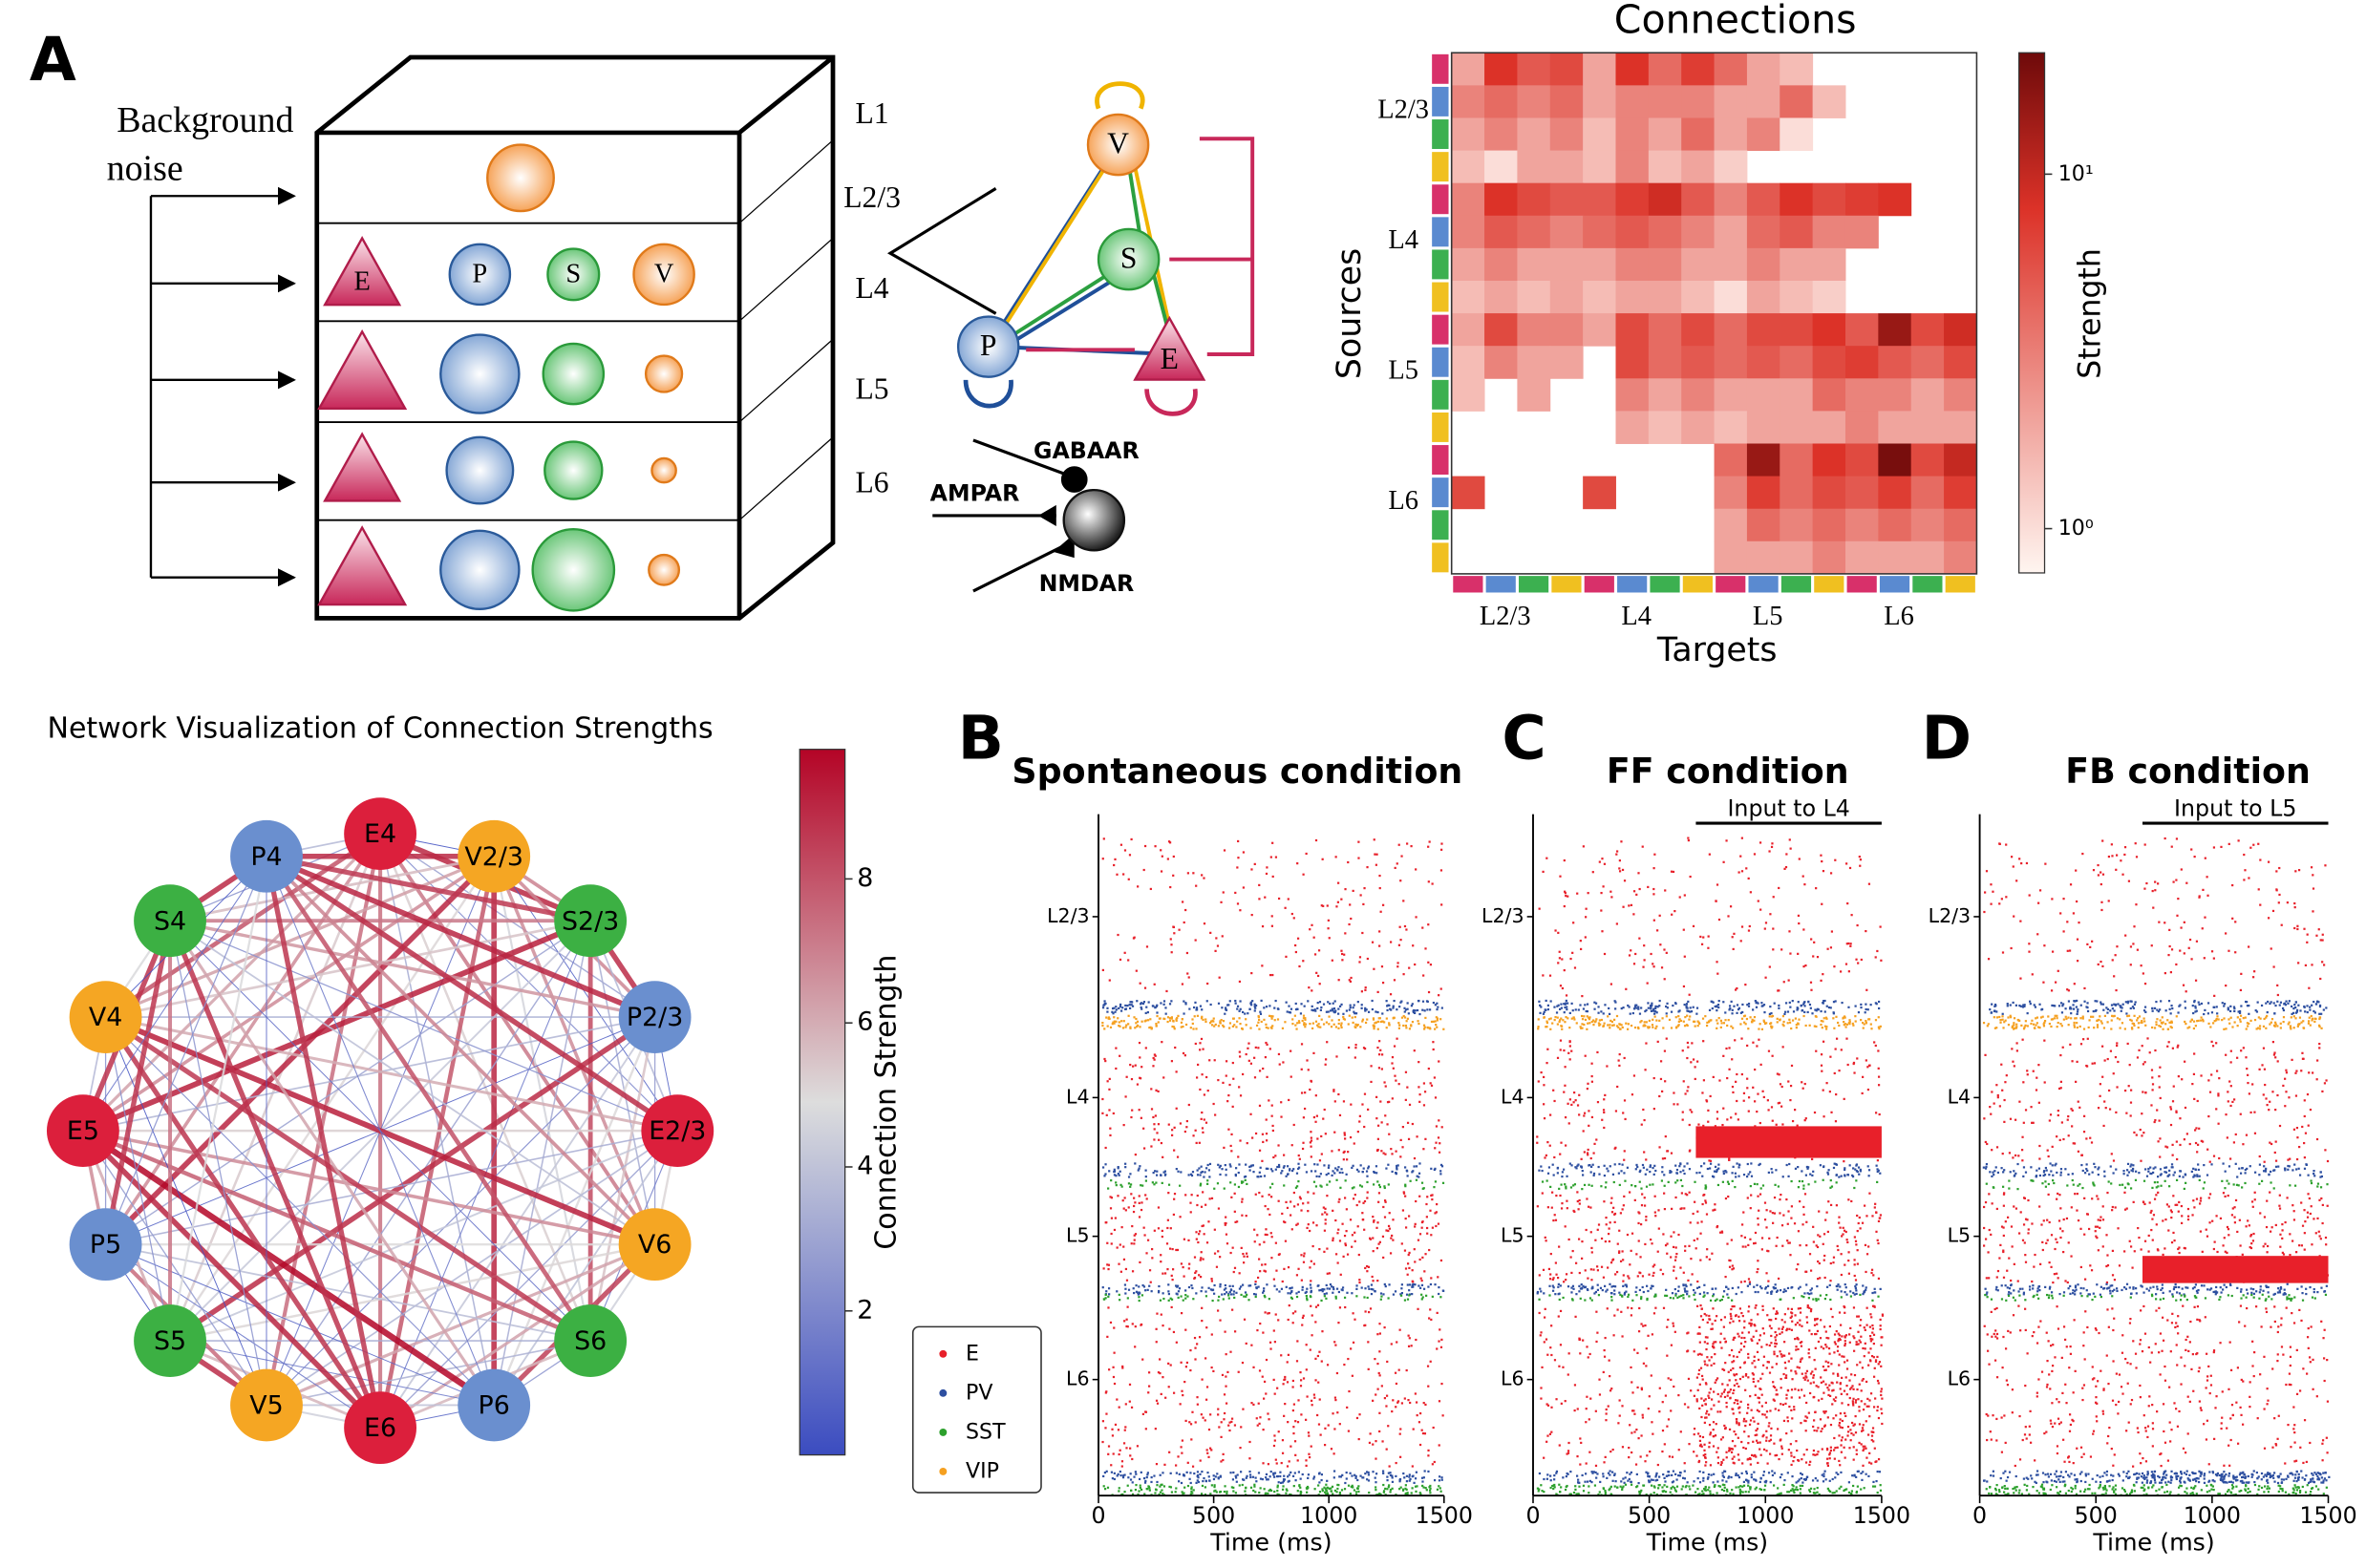 This screenshot has height=1568, width=2366. Describe the element at coordinates (865, 1022) in the screenshot. I see `colorbar-tick-label: 6` at that location.